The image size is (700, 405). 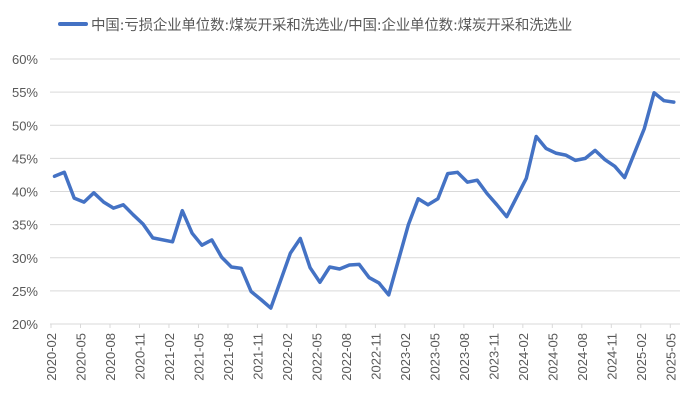 What do you see at coordinates (25, 324) in the screenshot?
I see `y-tick-label: 20%` at bounding box center [25, 324].